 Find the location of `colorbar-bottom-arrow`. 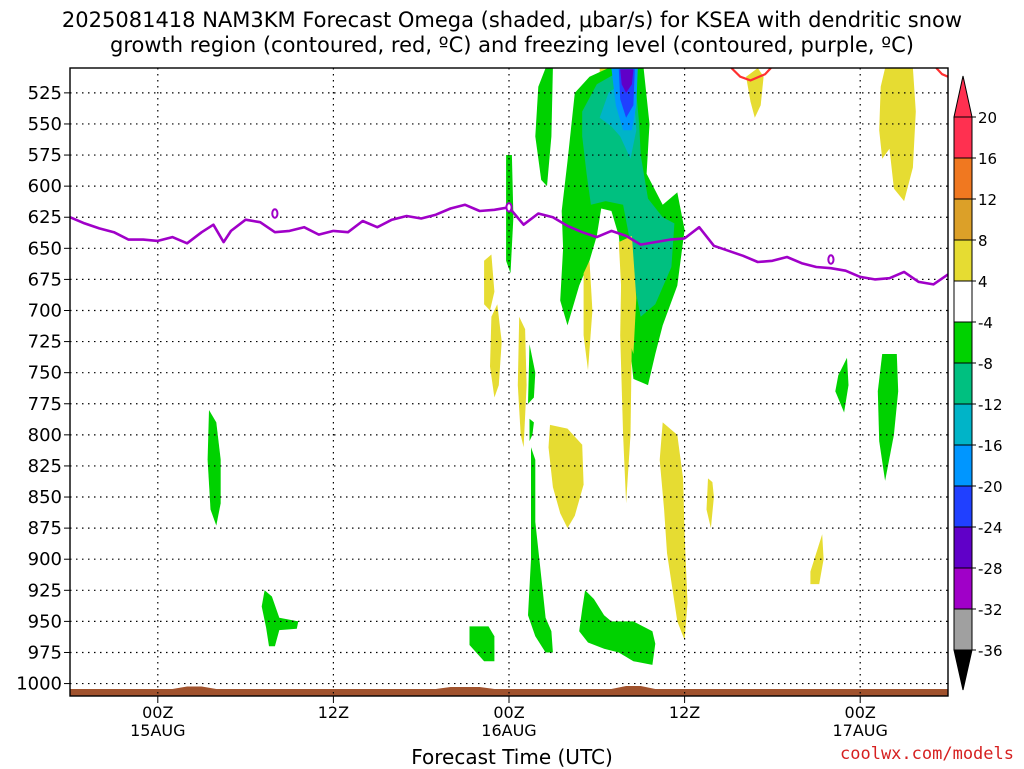

colorbar-bottom-arrow is located at coordinates (963, 670).